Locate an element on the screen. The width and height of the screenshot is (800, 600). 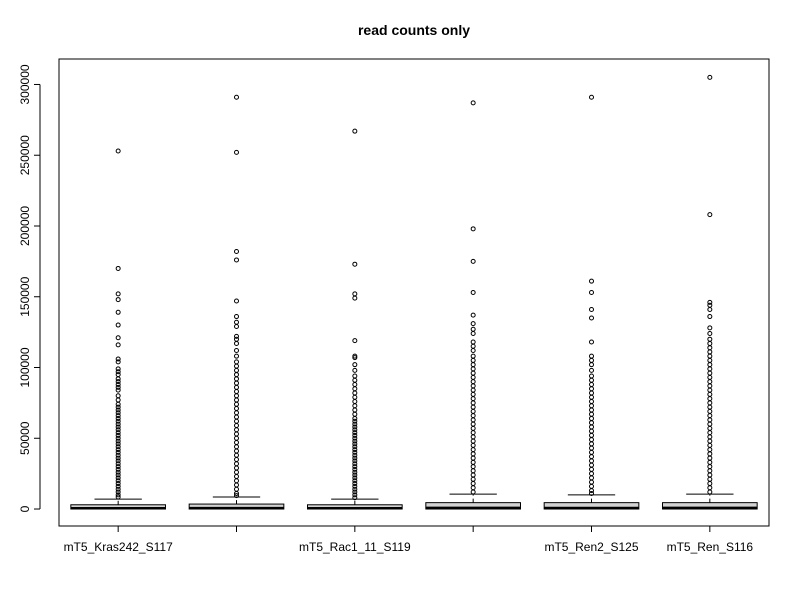
x-tick-label: mT5_Rac1_11_S119 is located at coordinates (355, 547).